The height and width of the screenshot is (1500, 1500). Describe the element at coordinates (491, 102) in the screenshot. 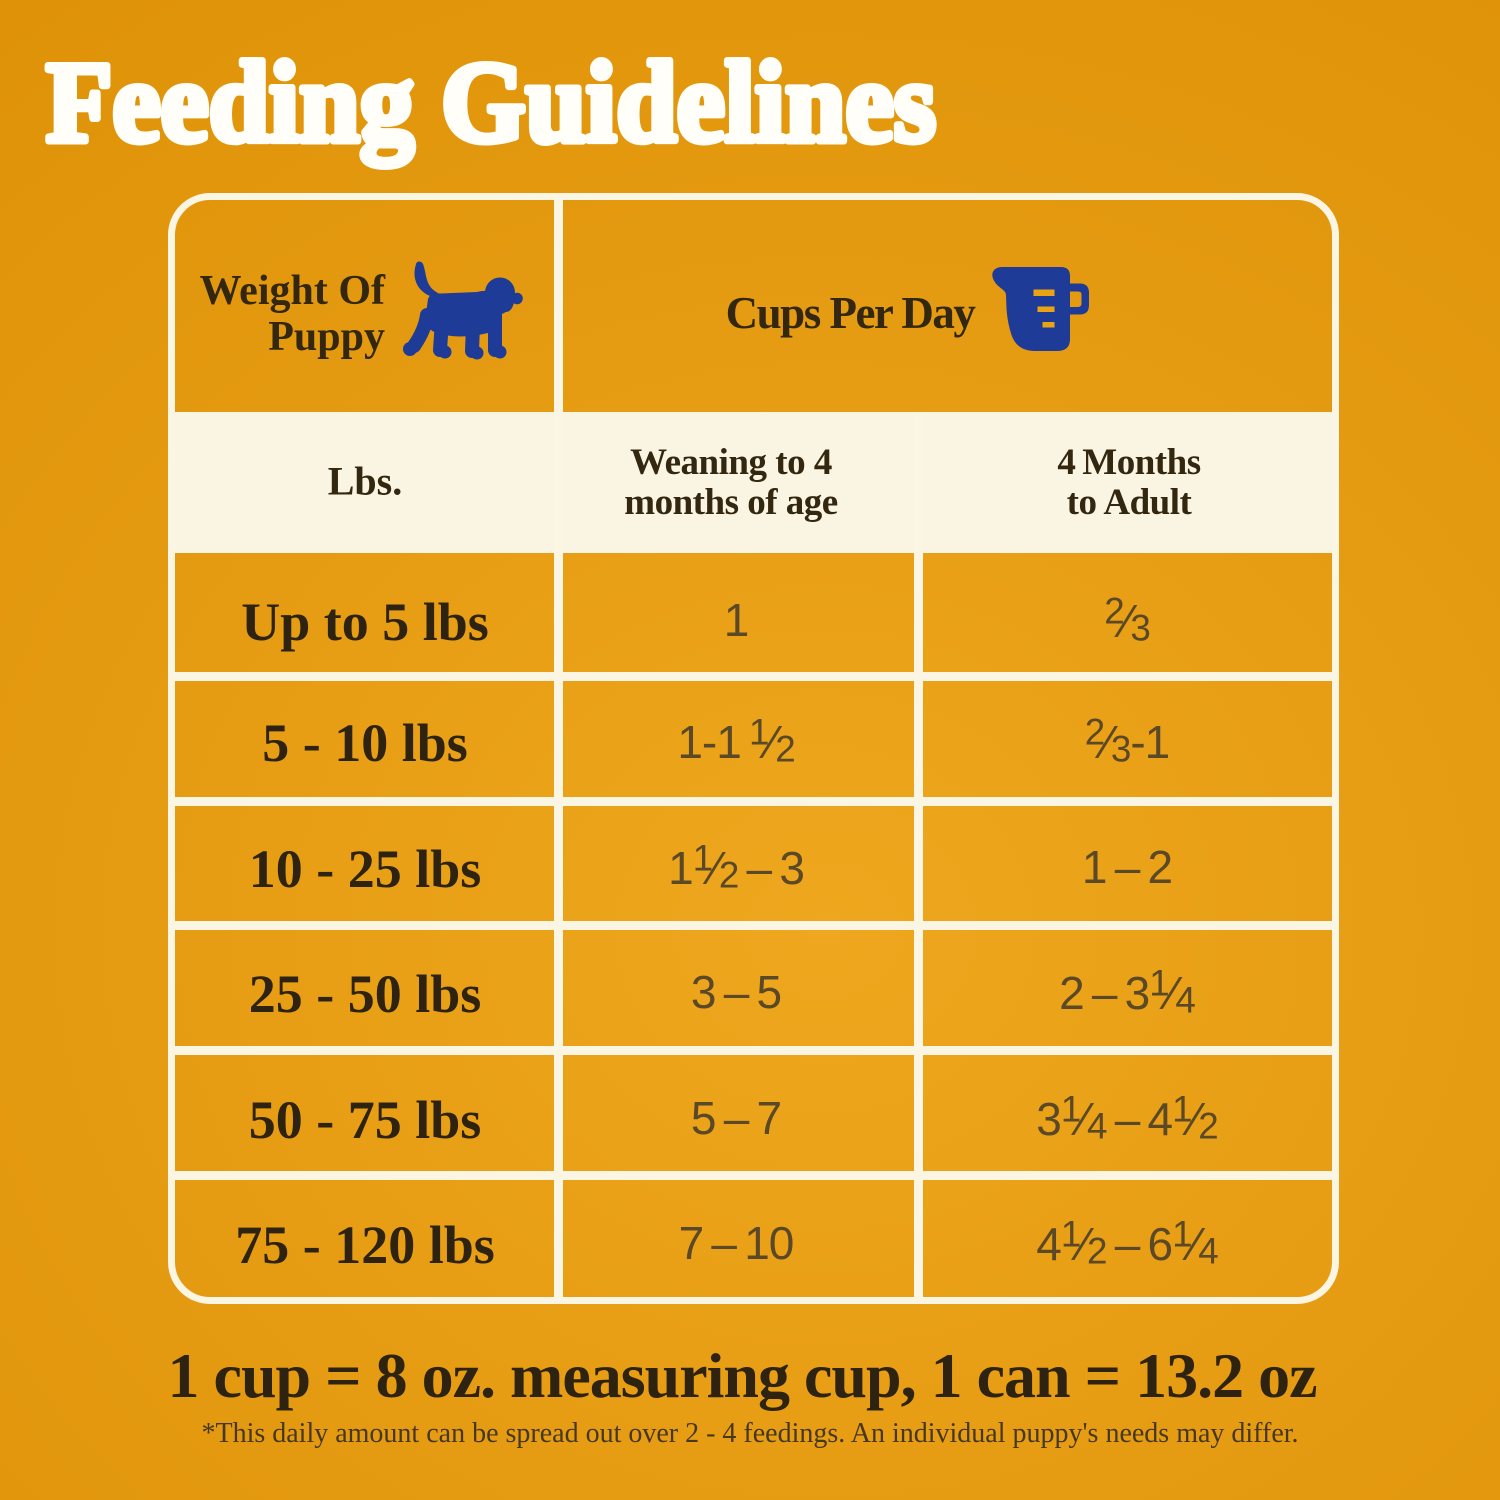

I see `svg-text: Feeding Guidelines` at that location.